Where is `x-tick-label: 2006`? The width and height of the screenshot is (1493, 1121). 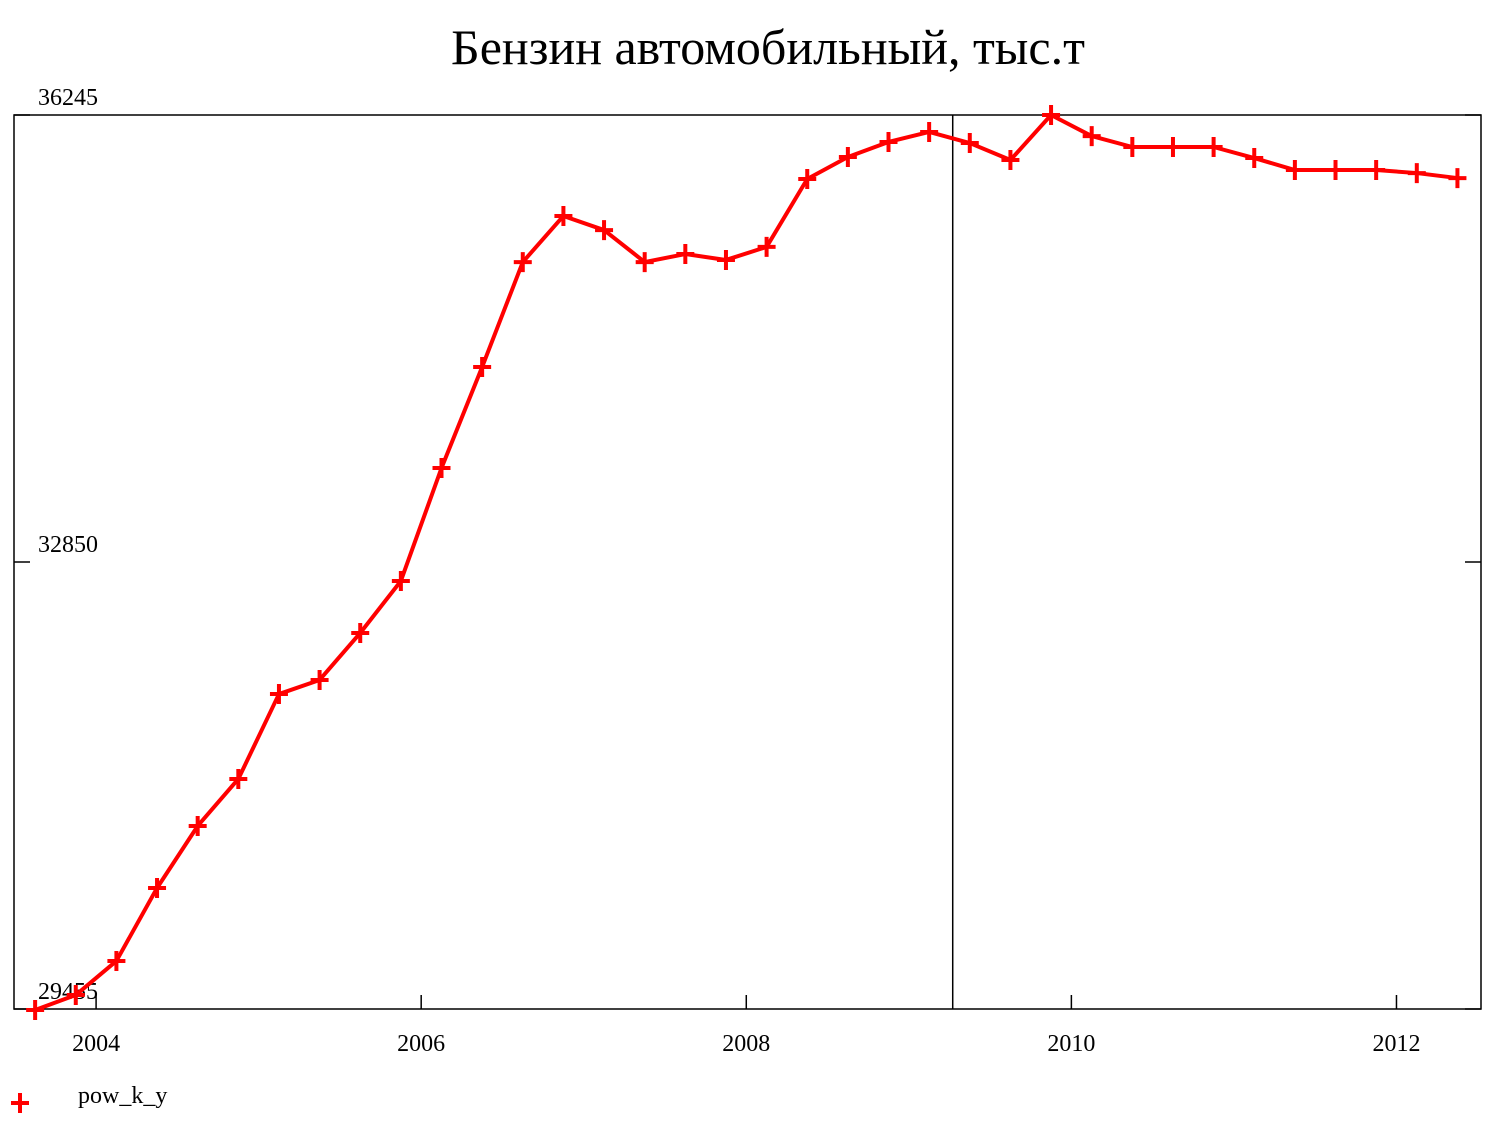 x-tick-label: 2006 is located at coordinates (421, 1044).